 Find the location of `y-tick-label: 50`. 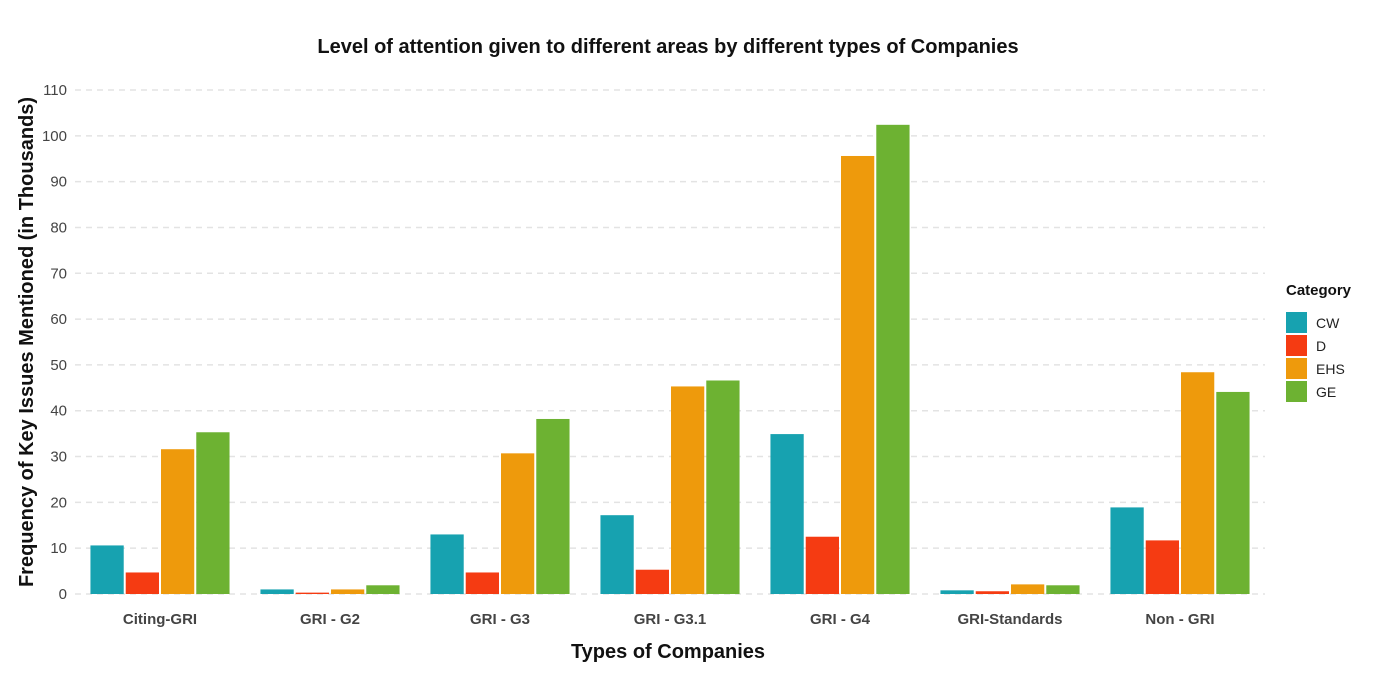

y-tick-label: 50 is located at coordinates (58, 365).